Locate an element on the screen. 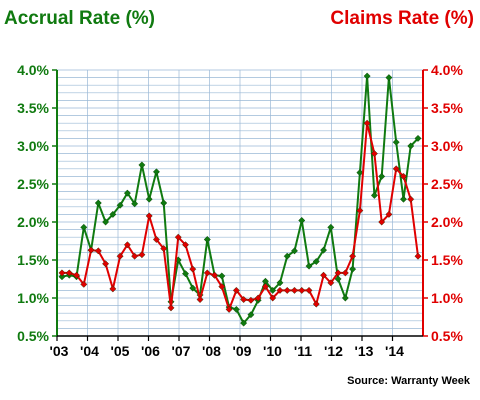  x-tick-label: '05 is located at coordinates (120, 351).